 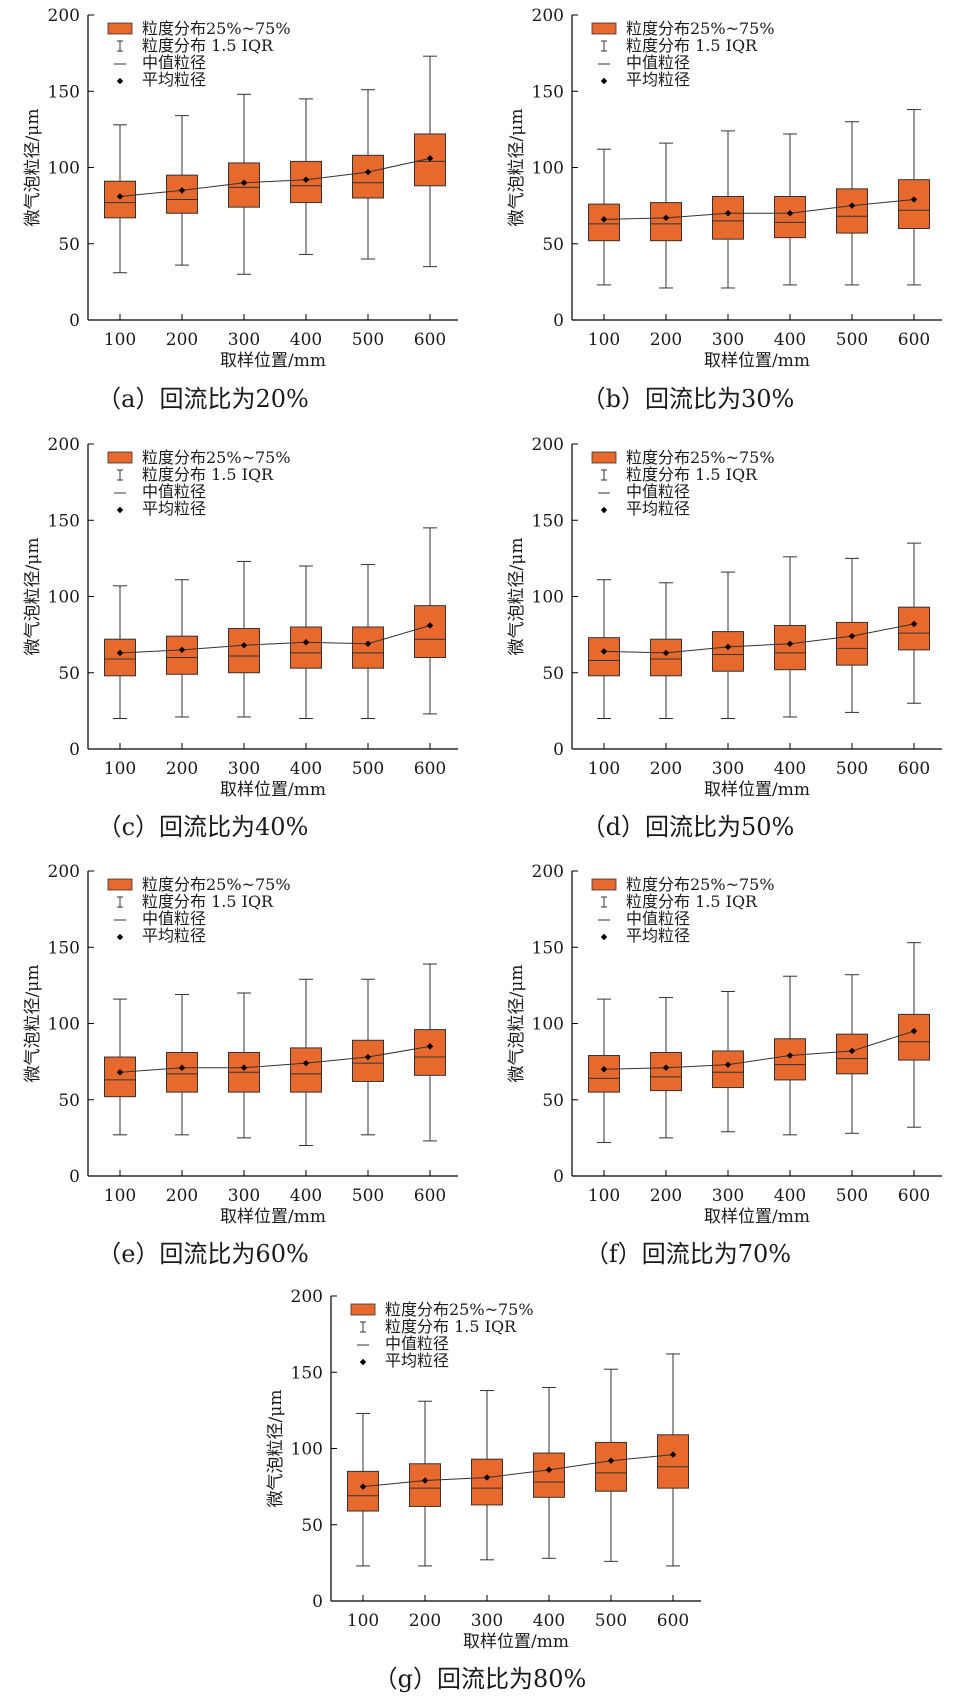 I want to click on x-tick-label: 600, so click(x=430, y=1196).